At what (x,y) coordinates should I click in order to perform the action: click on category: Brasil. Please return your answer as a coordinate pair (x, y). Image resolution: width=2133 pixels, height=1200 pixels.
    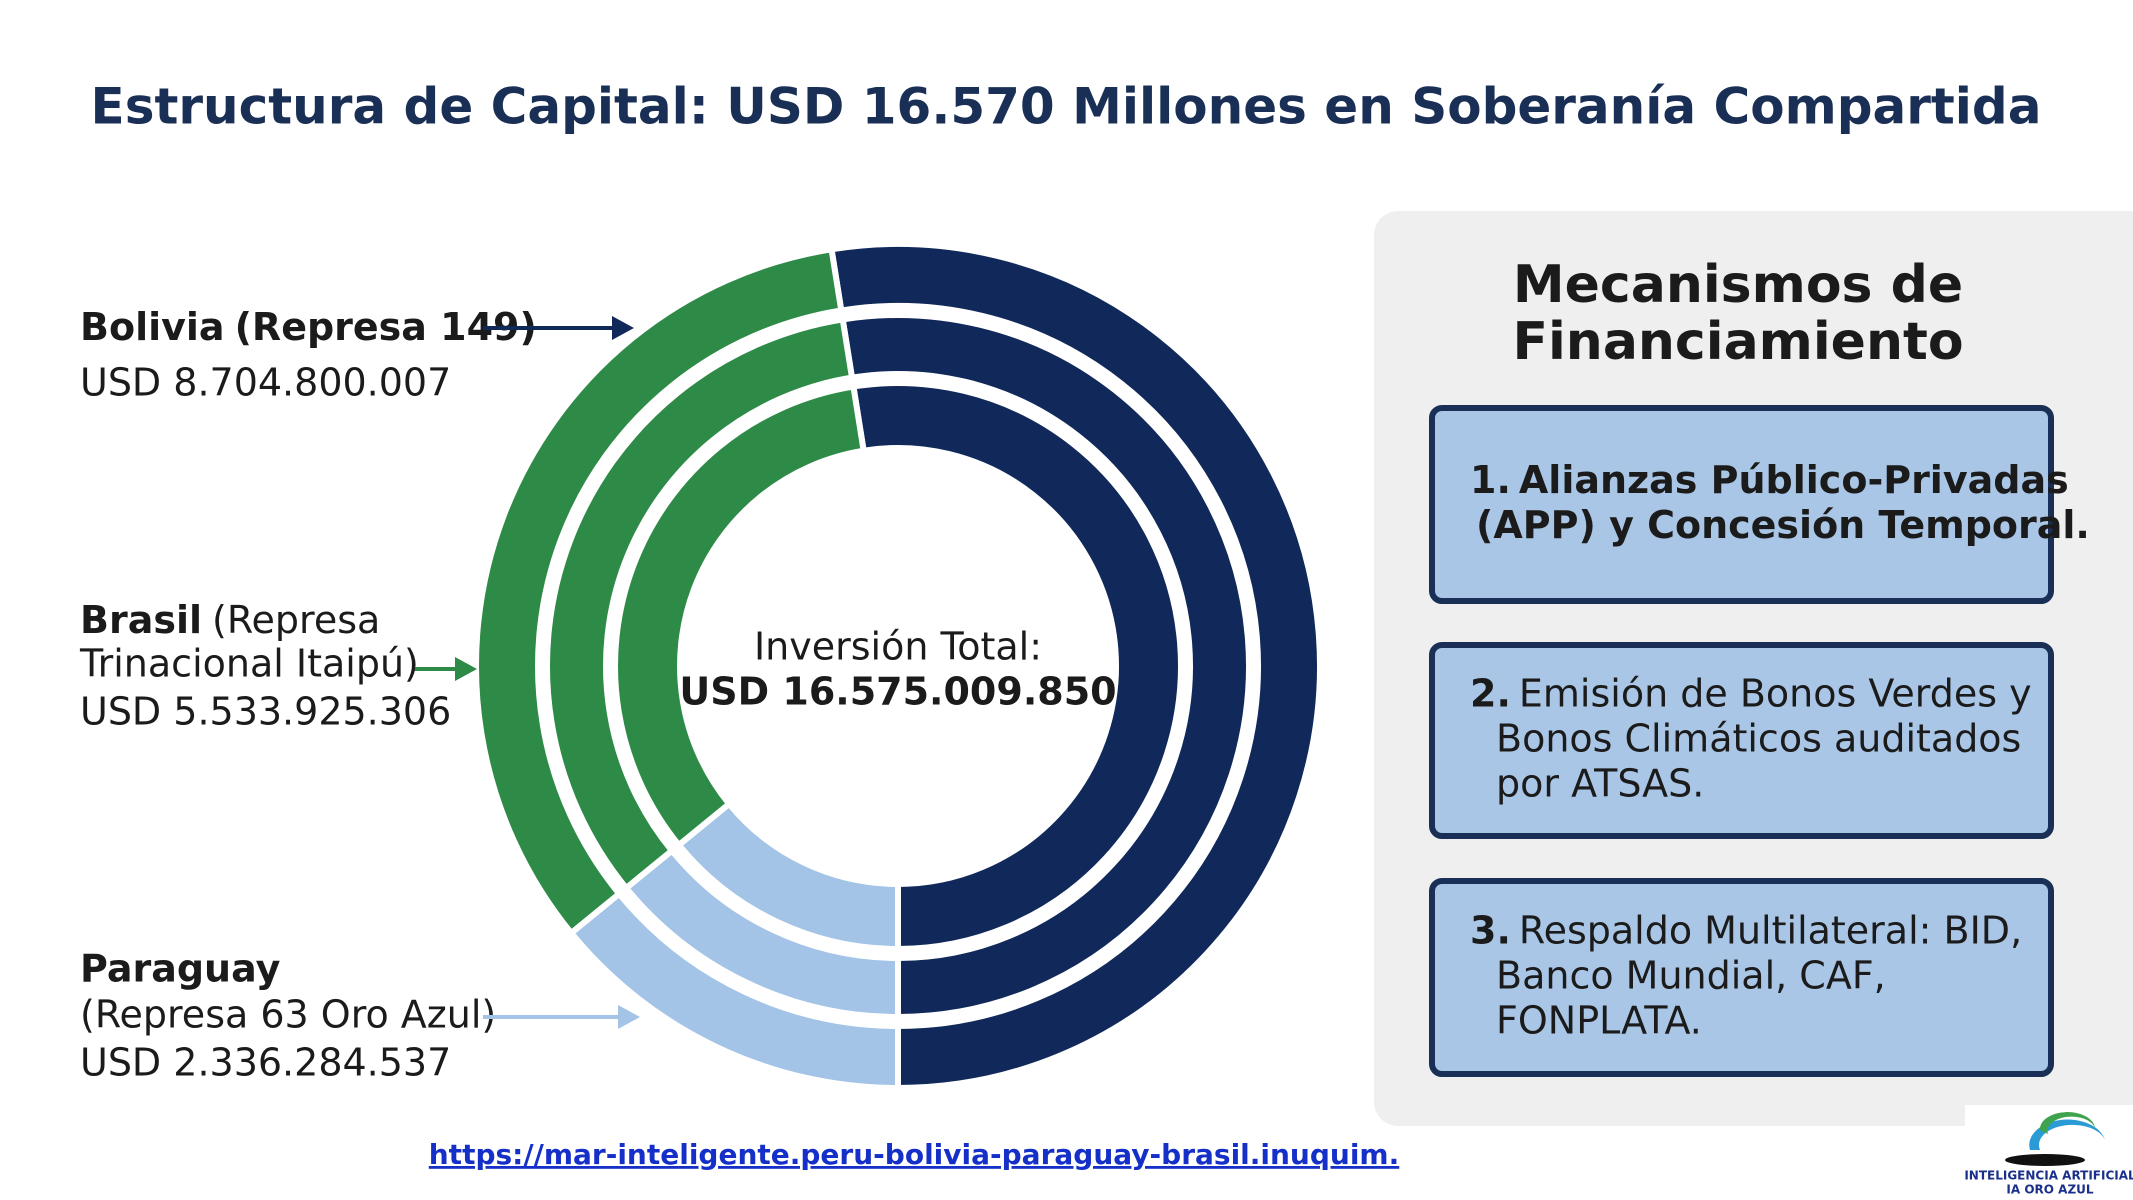
    Looking at the image, I should click on (141, 620).